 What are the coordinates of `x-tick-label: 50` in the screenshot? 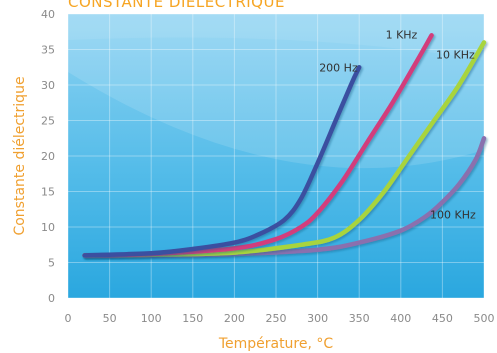 It's located at (110, 318).